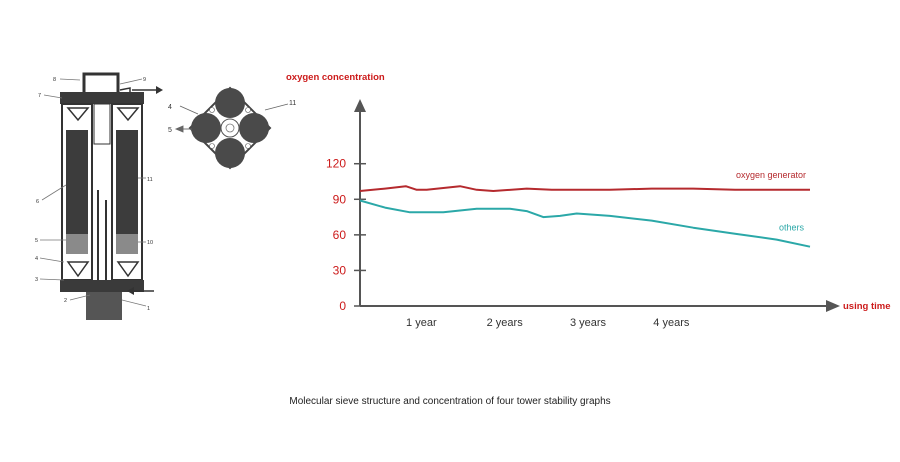 Image resolution: width=900 pixels, height=462 pixels. Describe the element at coordinates (36, 259) in the screenshot. I see `callout-4: 4` at that location.